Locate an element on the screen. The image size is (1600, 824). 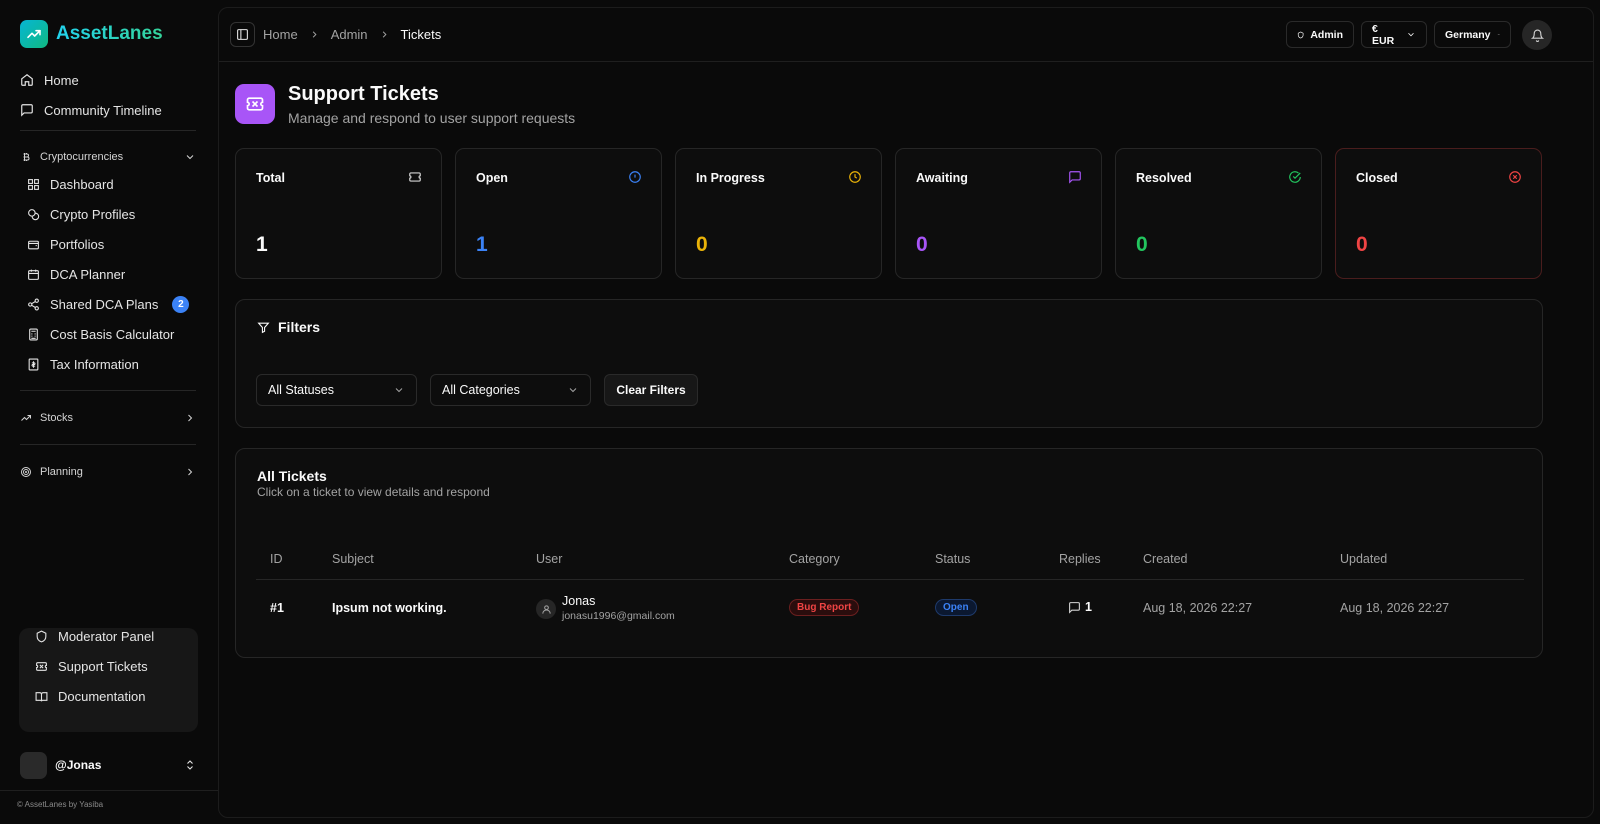
sidebar-item-support-tickets: Support Tickets is located at coordinates (91, 666).